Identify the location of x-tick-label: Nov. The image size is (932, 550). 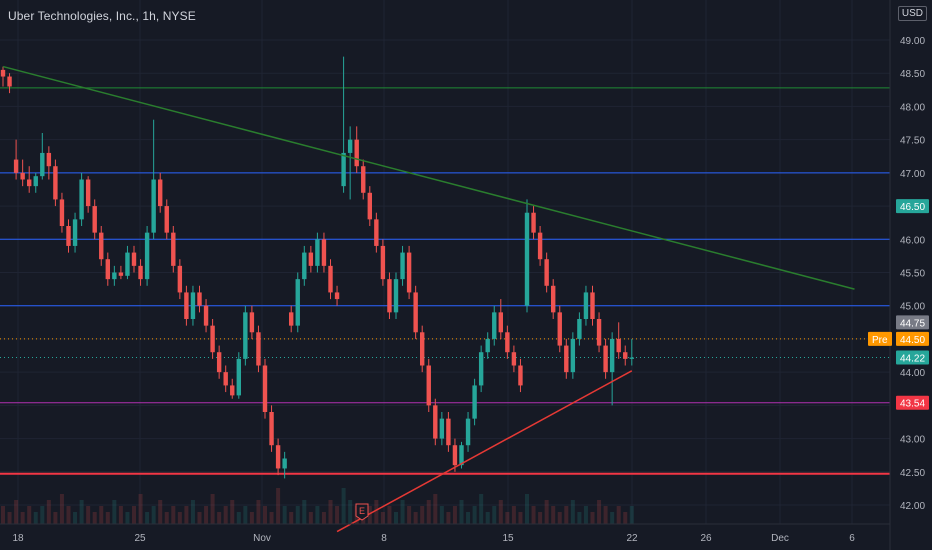
(262, 538).